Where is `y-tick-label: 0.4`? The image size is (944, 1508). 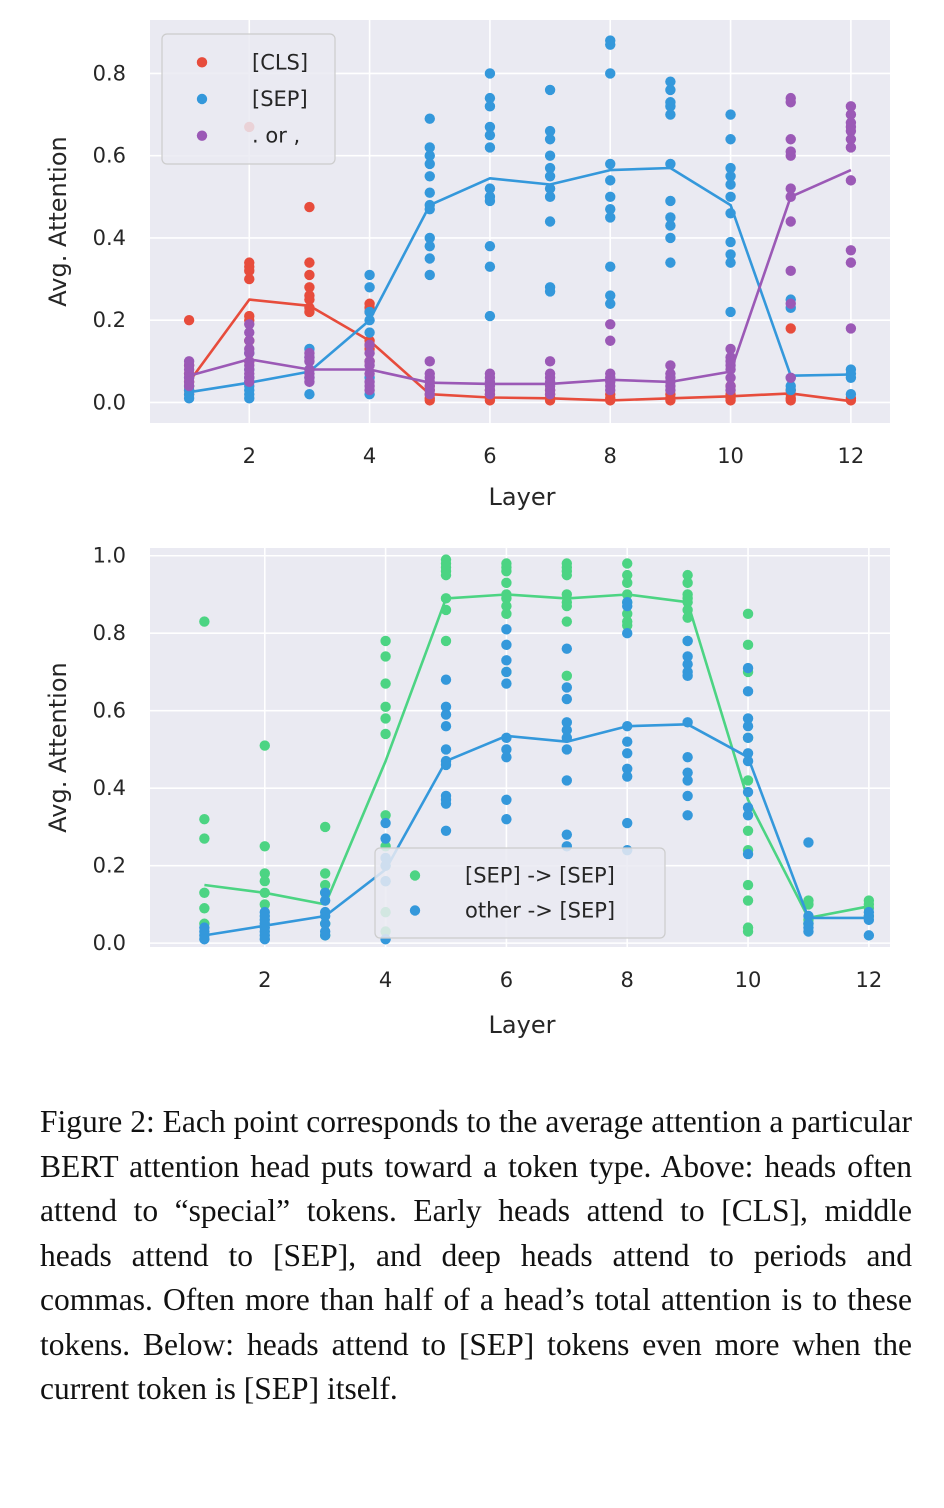
y-tick-label: 0.4 is located at coordinates (109, 788).